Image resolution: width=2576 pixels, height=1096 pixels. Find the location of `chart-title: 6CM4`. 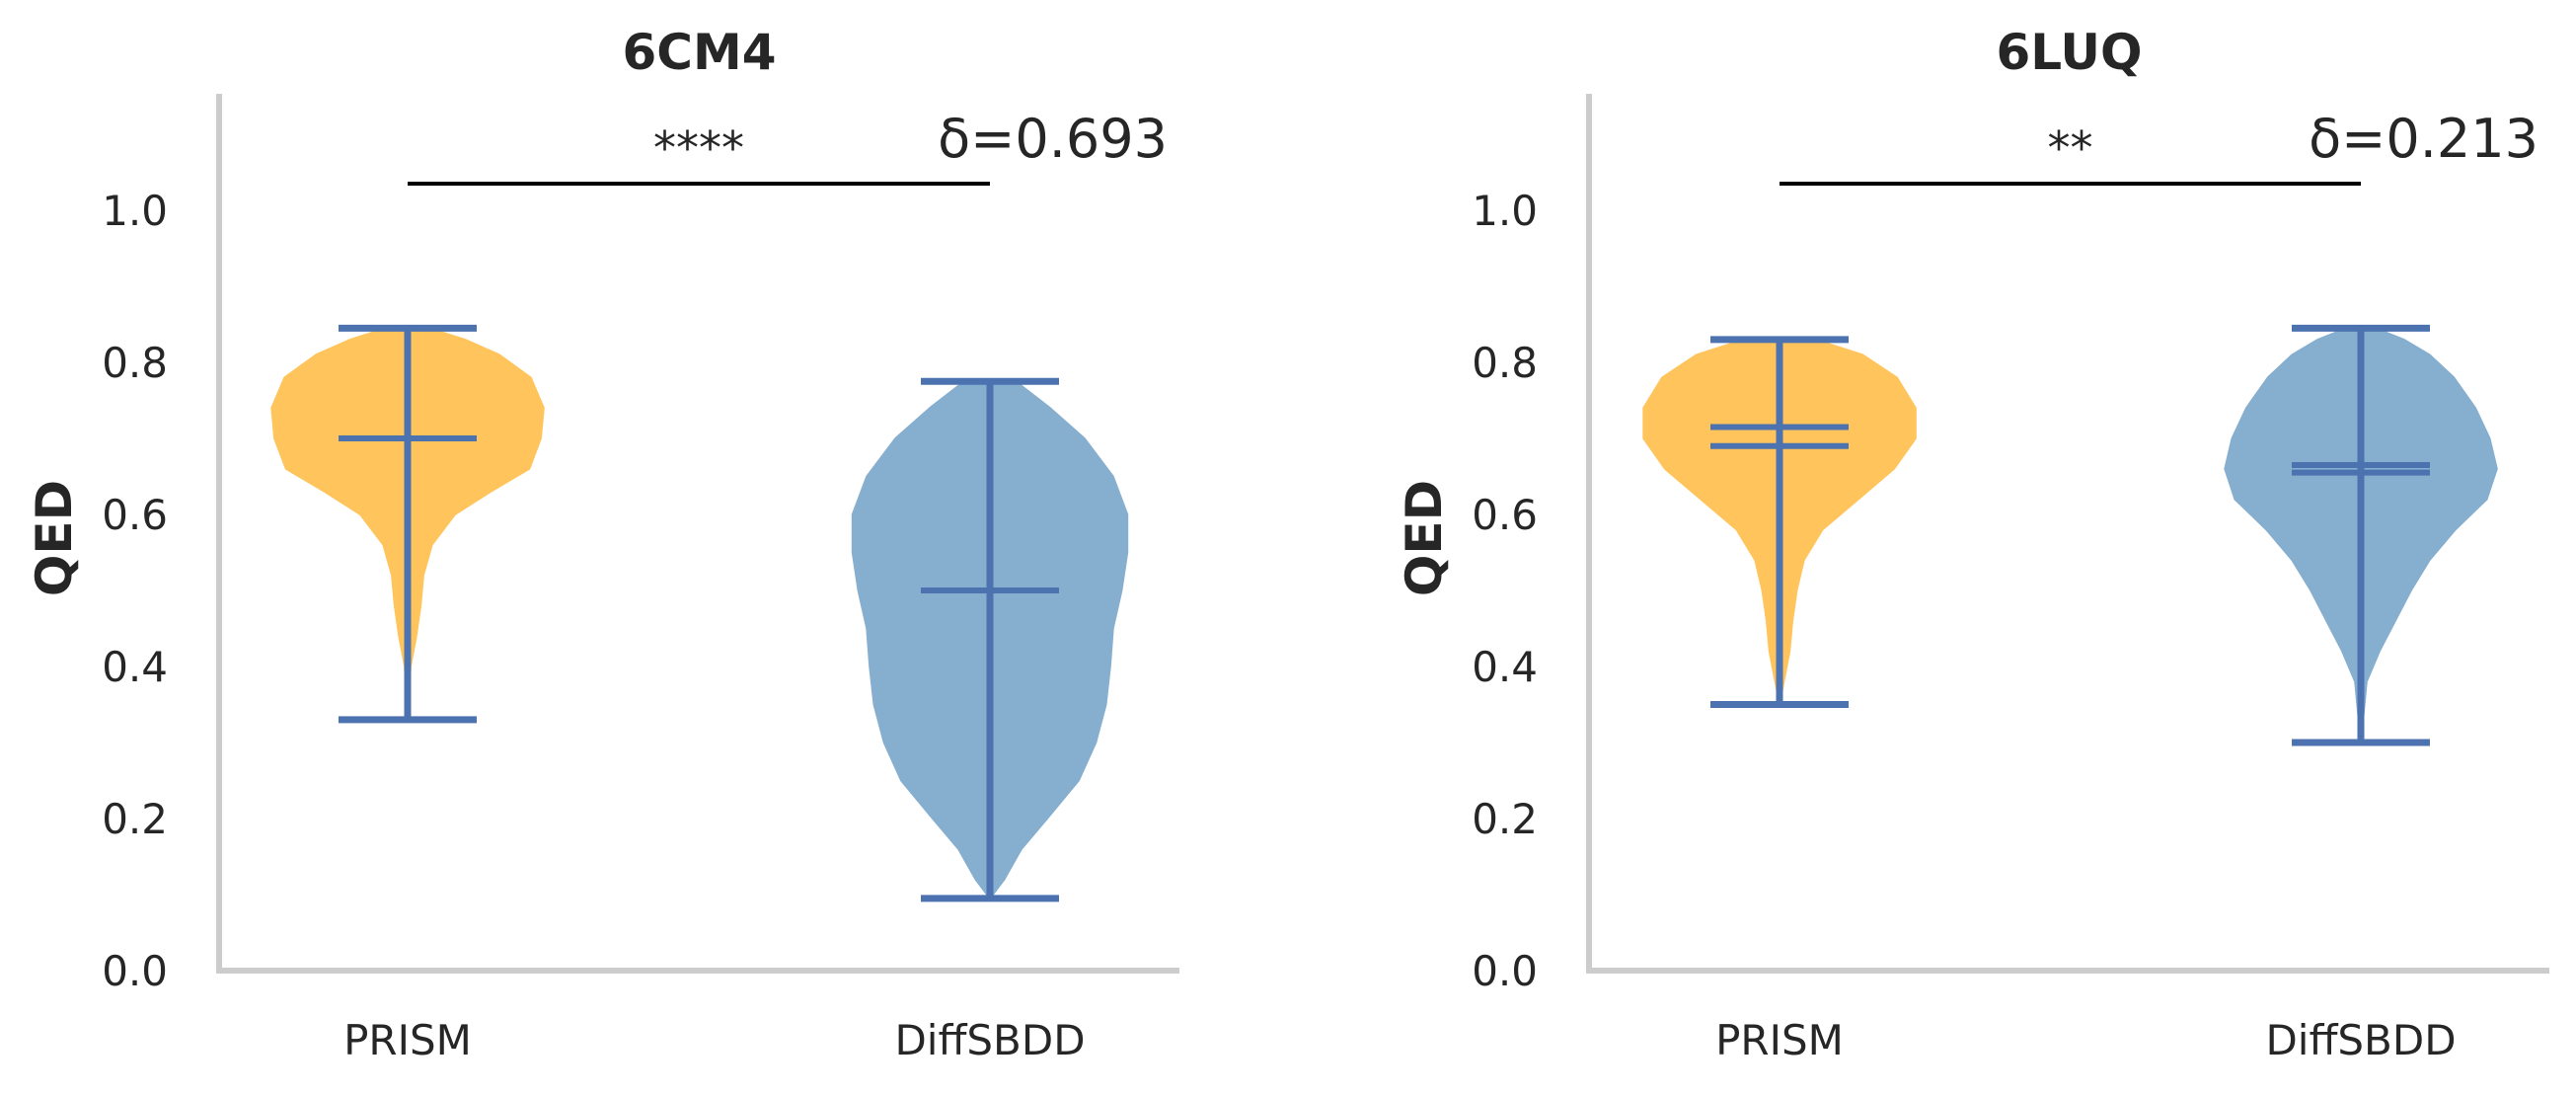

chart-title: 6CM4 is located at coordinates (699, 52).